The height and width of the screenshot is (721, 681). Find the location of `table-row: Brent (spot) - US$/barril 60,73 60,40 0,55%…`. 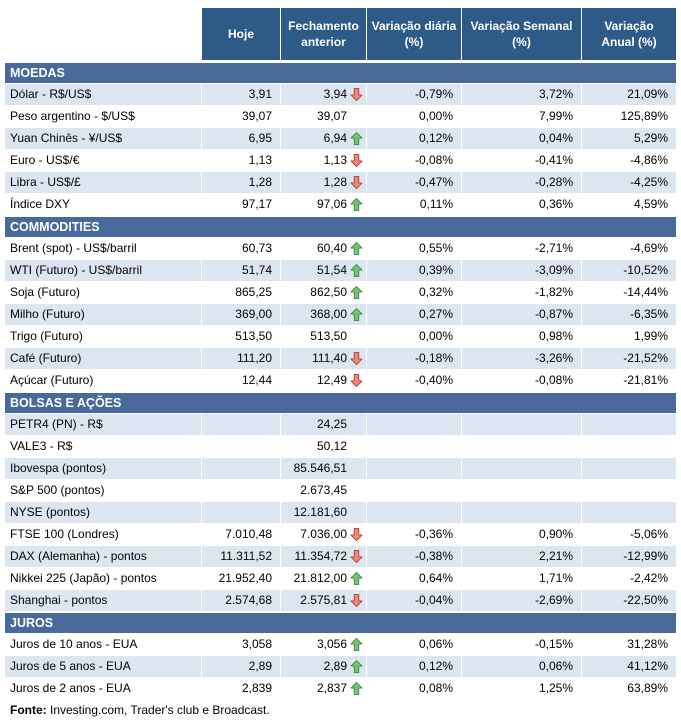

table-row: Brent (spot) - US$/barril 60,73 60,40 0,55%… is located at coordinates (340, 249).